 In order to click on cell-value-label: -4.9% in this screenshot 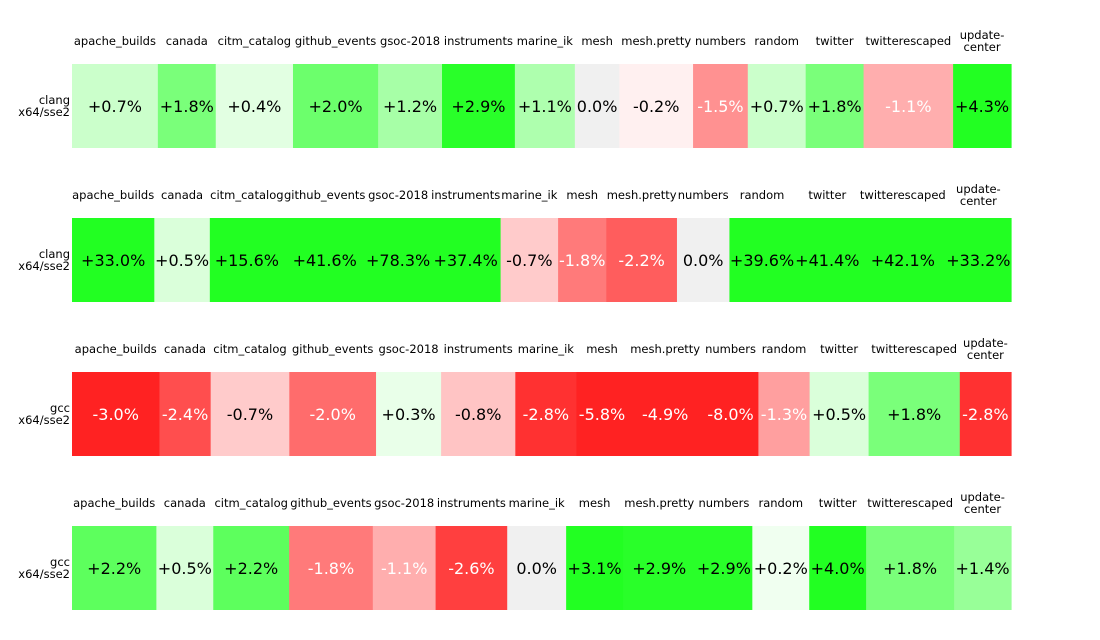, I will do `click(665, 414)`.